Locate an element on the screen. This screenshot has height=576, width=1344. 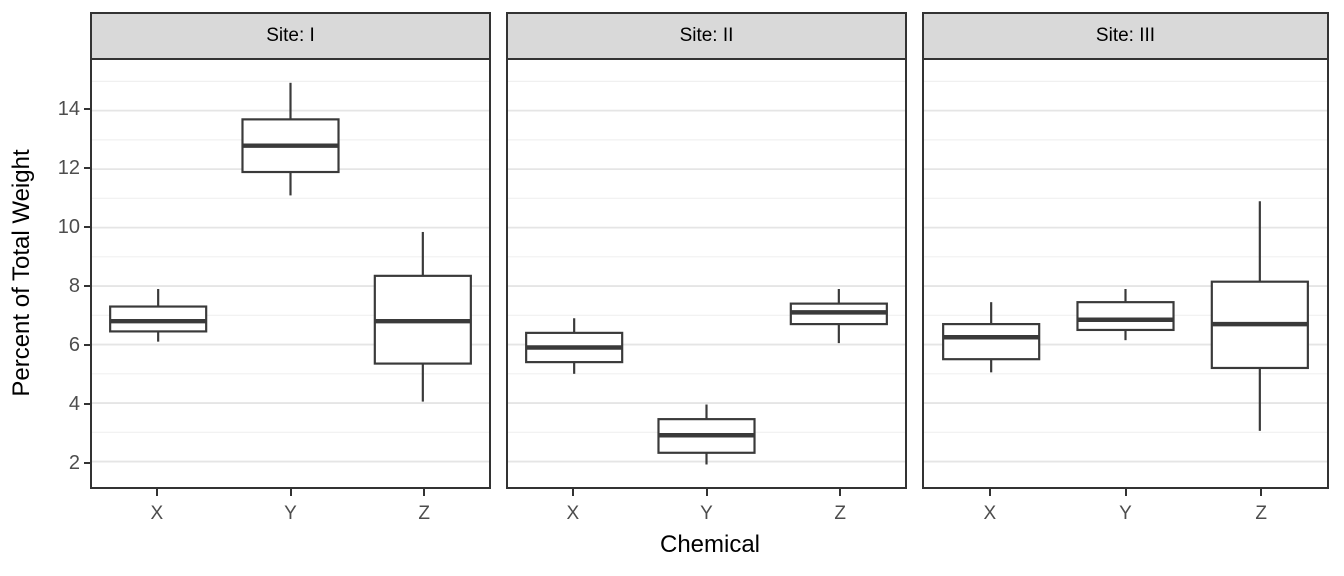
facet-strip: Site: I is located at coordinates (290, 35).